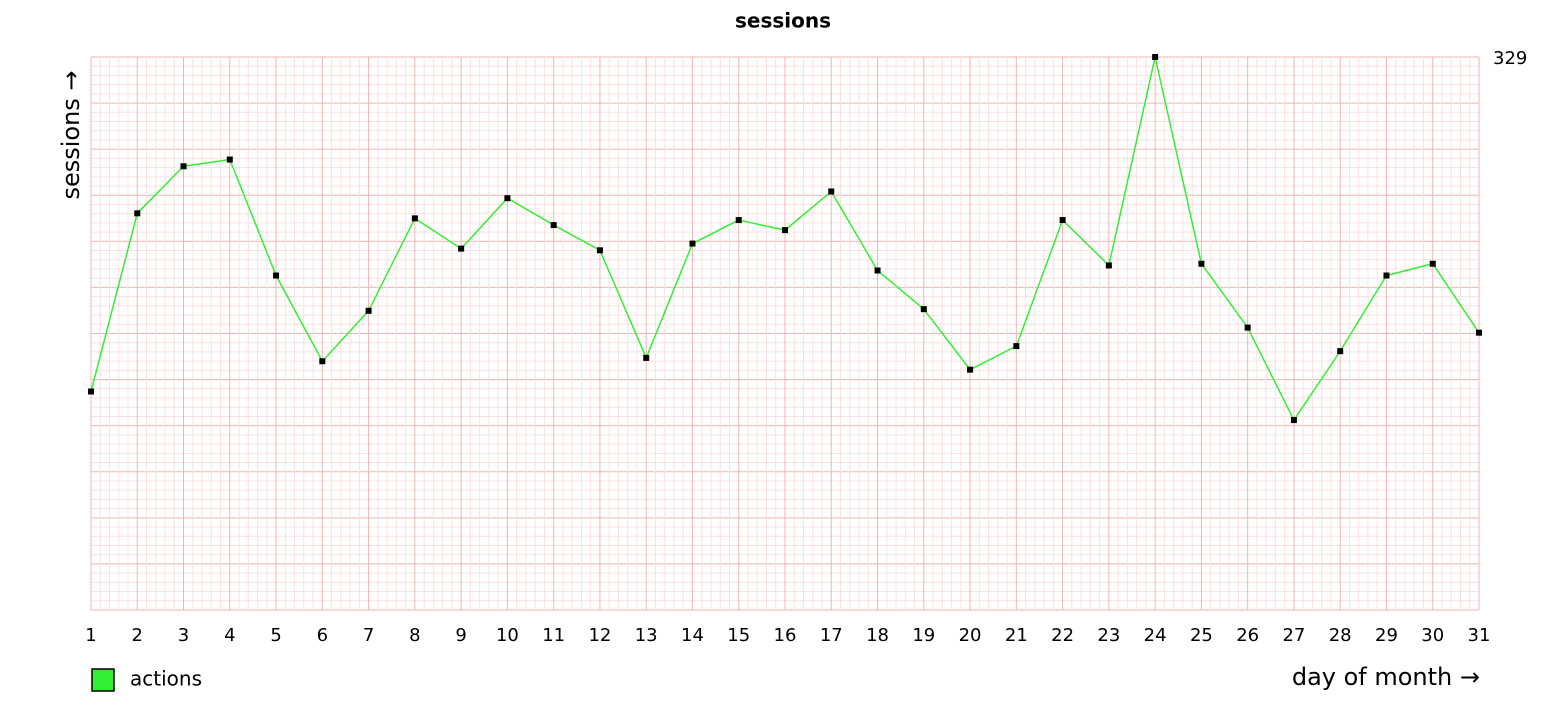 The width and height of the screenshot is (1568, 718). I want to click on legend-label: actions, so click(166, 679).